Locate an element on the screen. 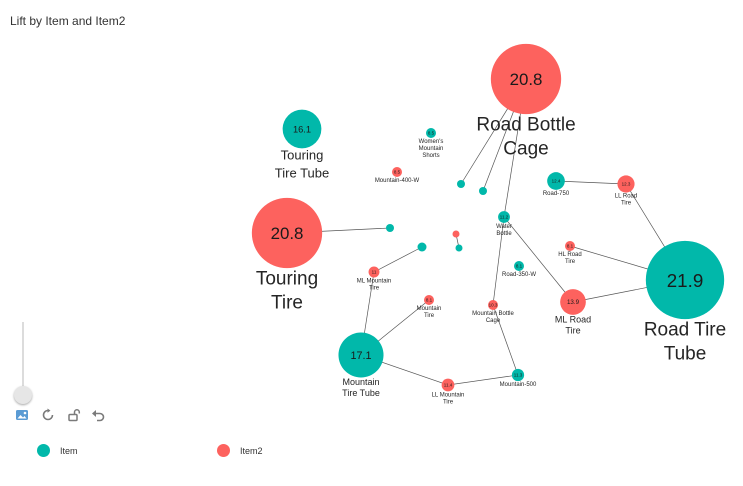  undo-icon is located at coordinates (98, 415).